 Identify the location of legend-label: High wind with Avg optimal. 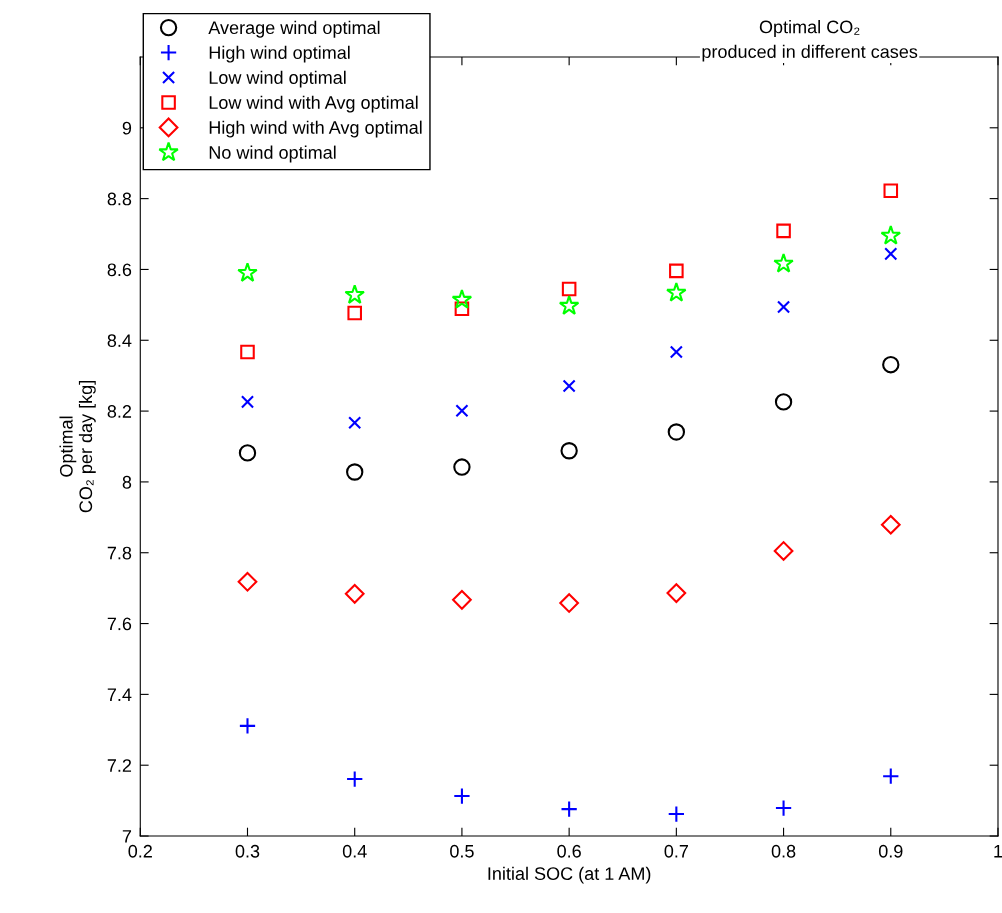
(315, 129).